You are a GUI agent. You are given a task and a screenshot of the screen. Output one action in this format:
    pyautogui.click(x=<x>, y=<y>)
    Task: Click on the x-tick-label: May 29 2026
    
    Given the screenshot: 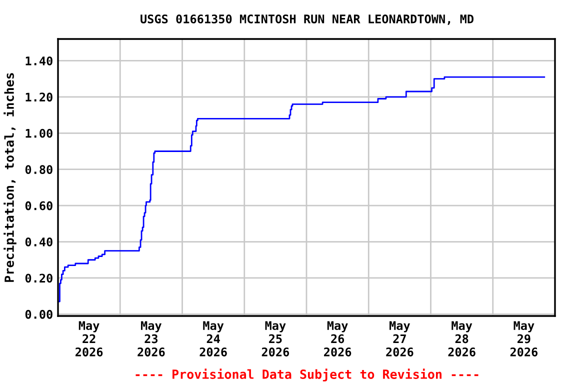 What is the action you would take?
    pyautogui.click(x=524, y=338)
    